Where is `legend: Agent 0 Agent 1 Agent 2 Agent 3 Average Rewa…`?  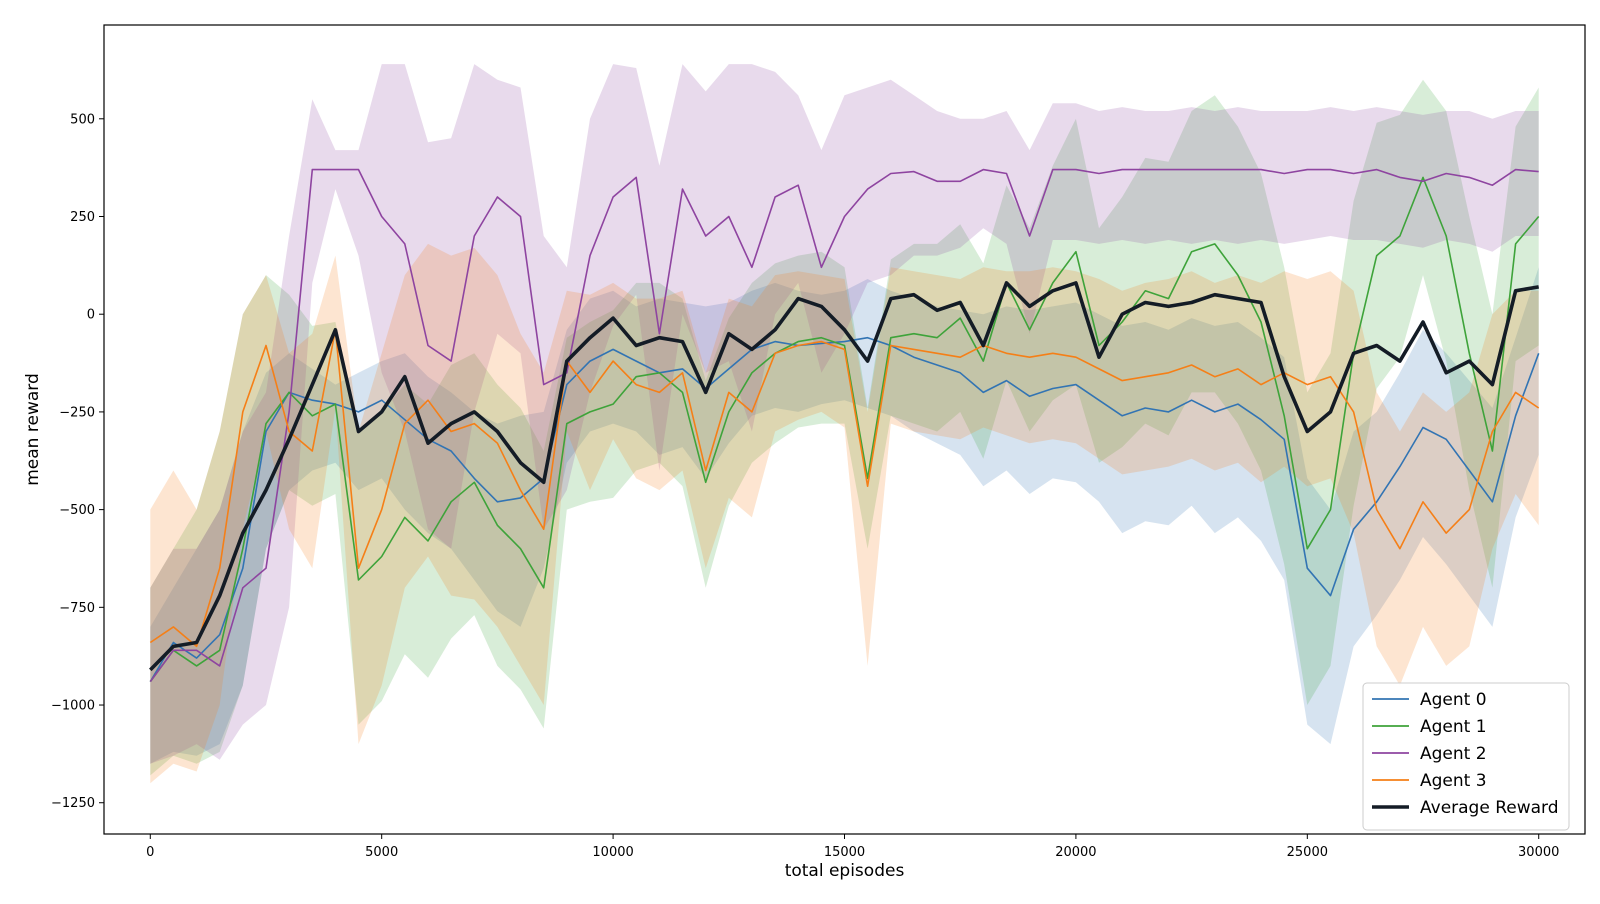
legend: Agent 0 Agent 1 Agent 2 Agent 3 Average Rewa… is located at coordinates (1466, 756).